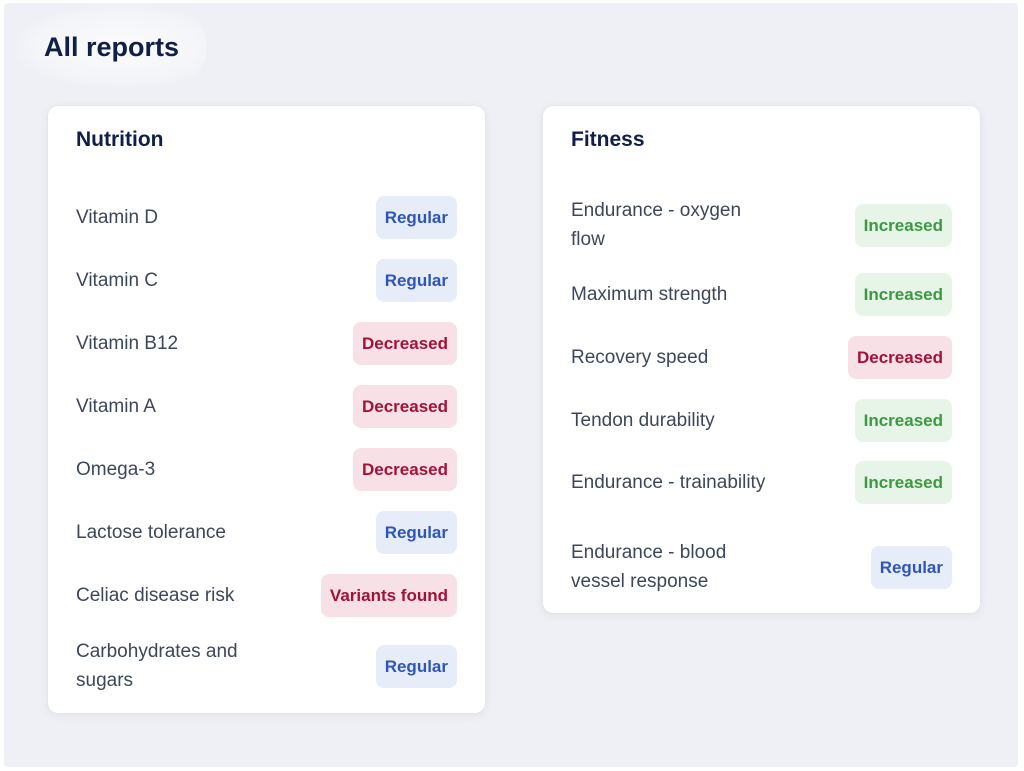  I want to click on fitness-card-title: Fitness, so click(608, 139).